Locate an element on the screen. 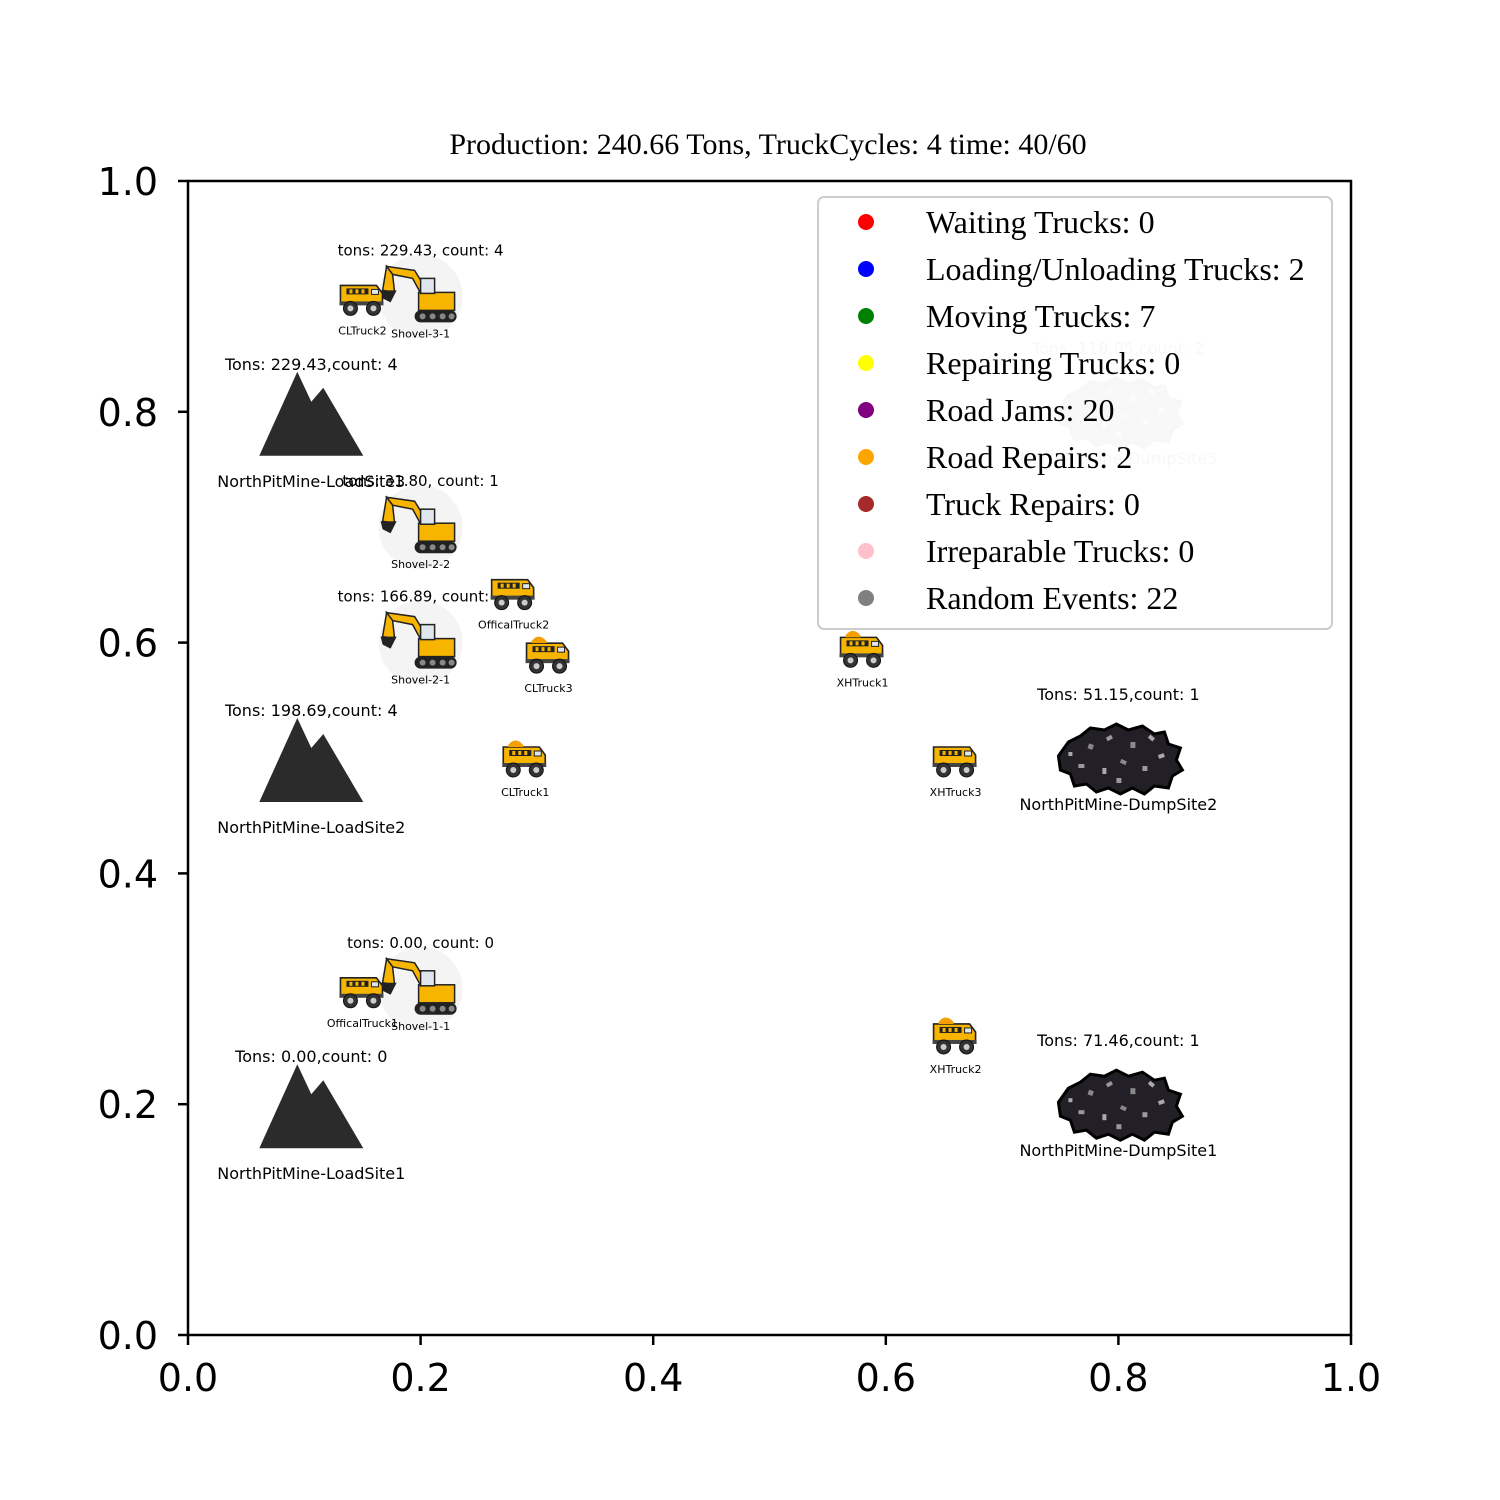 The width and height of the screenshot is (1500, 1500). legend-label: Road Repairs: 2 is located at coordinates (1029, 457).